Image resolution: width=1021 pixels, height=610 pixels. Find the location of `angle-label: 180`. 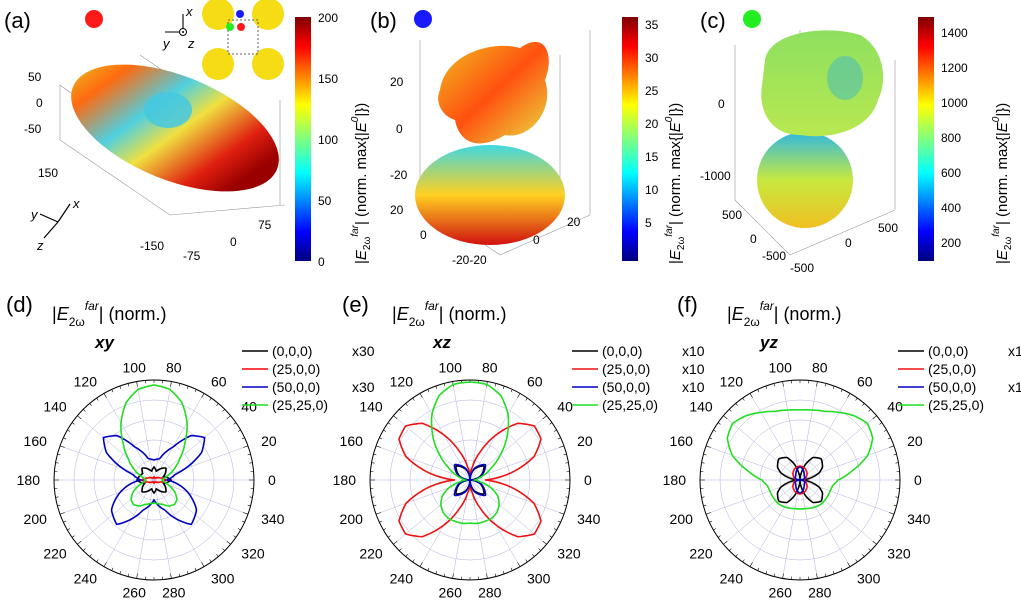

angle-label: 180 is located at coordinates (29, 480).